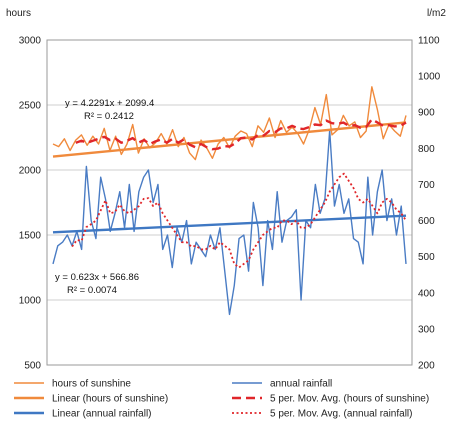 This screenshot has width=460, height=436. Describe the element at coordinates (426, 113) in the screenshot. I see `right-tick-label: 900` at that location.